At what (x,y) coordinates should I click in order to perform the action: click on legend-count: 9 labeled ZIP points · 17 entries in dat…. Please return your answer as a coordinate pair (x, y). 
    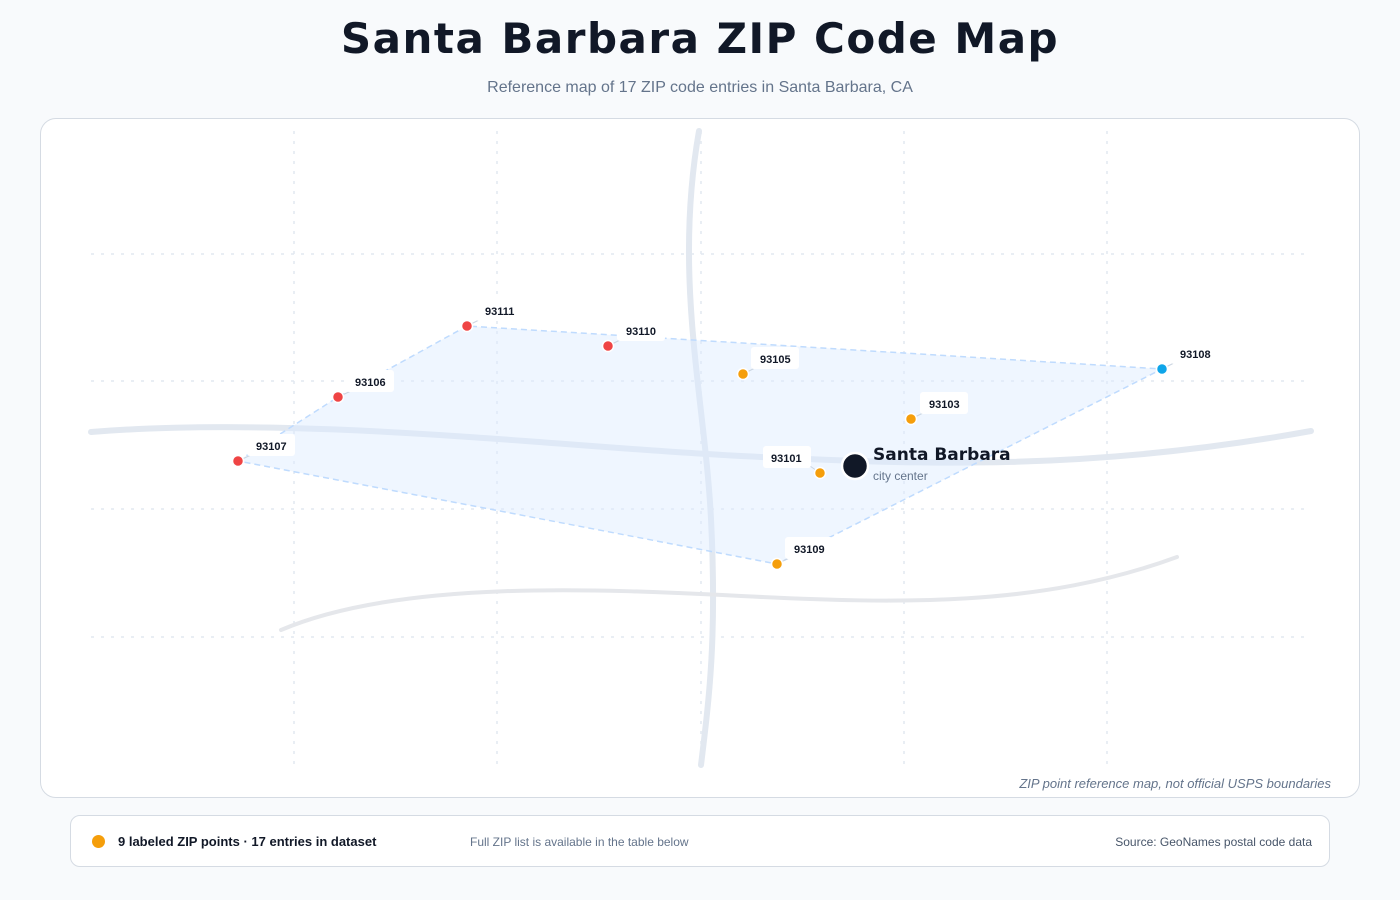
    Looking at the image, I should click on (247, 841).